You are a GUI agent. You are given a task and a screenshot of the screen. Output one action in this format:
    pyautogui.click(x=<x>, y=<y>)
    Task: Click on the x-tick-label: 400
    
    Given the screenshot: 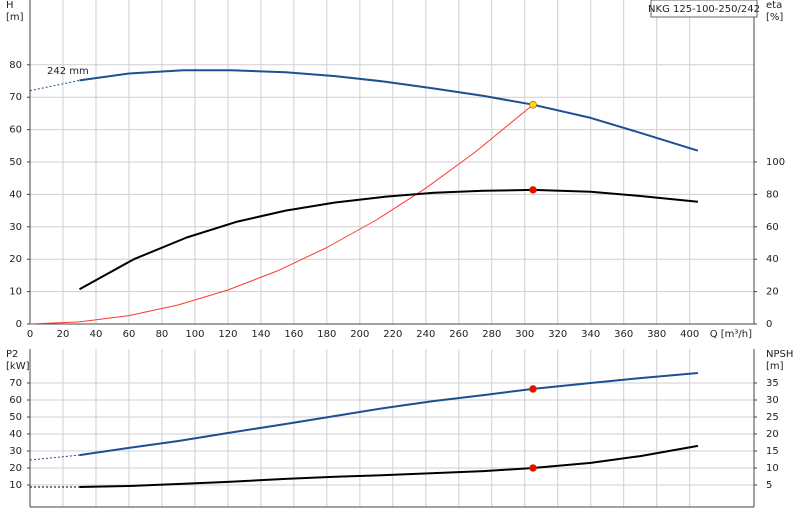 What is the action you would take?
    pyautogui.click(x=689, y=334)
    